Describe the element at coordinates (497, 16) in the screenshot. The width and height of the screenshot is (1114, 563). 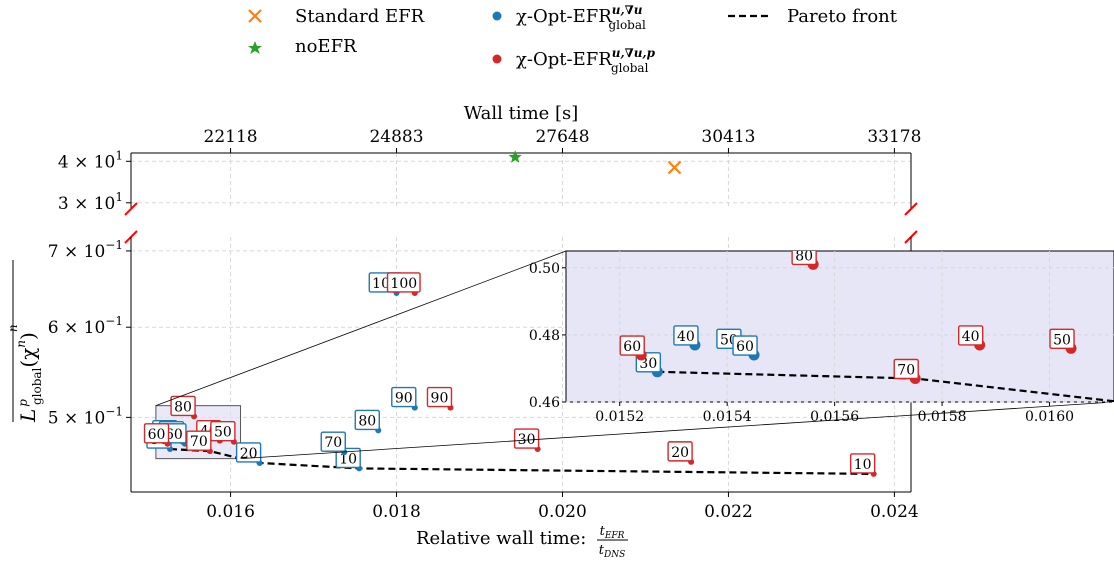
I see `legend-marker-blue-dot` at that location.